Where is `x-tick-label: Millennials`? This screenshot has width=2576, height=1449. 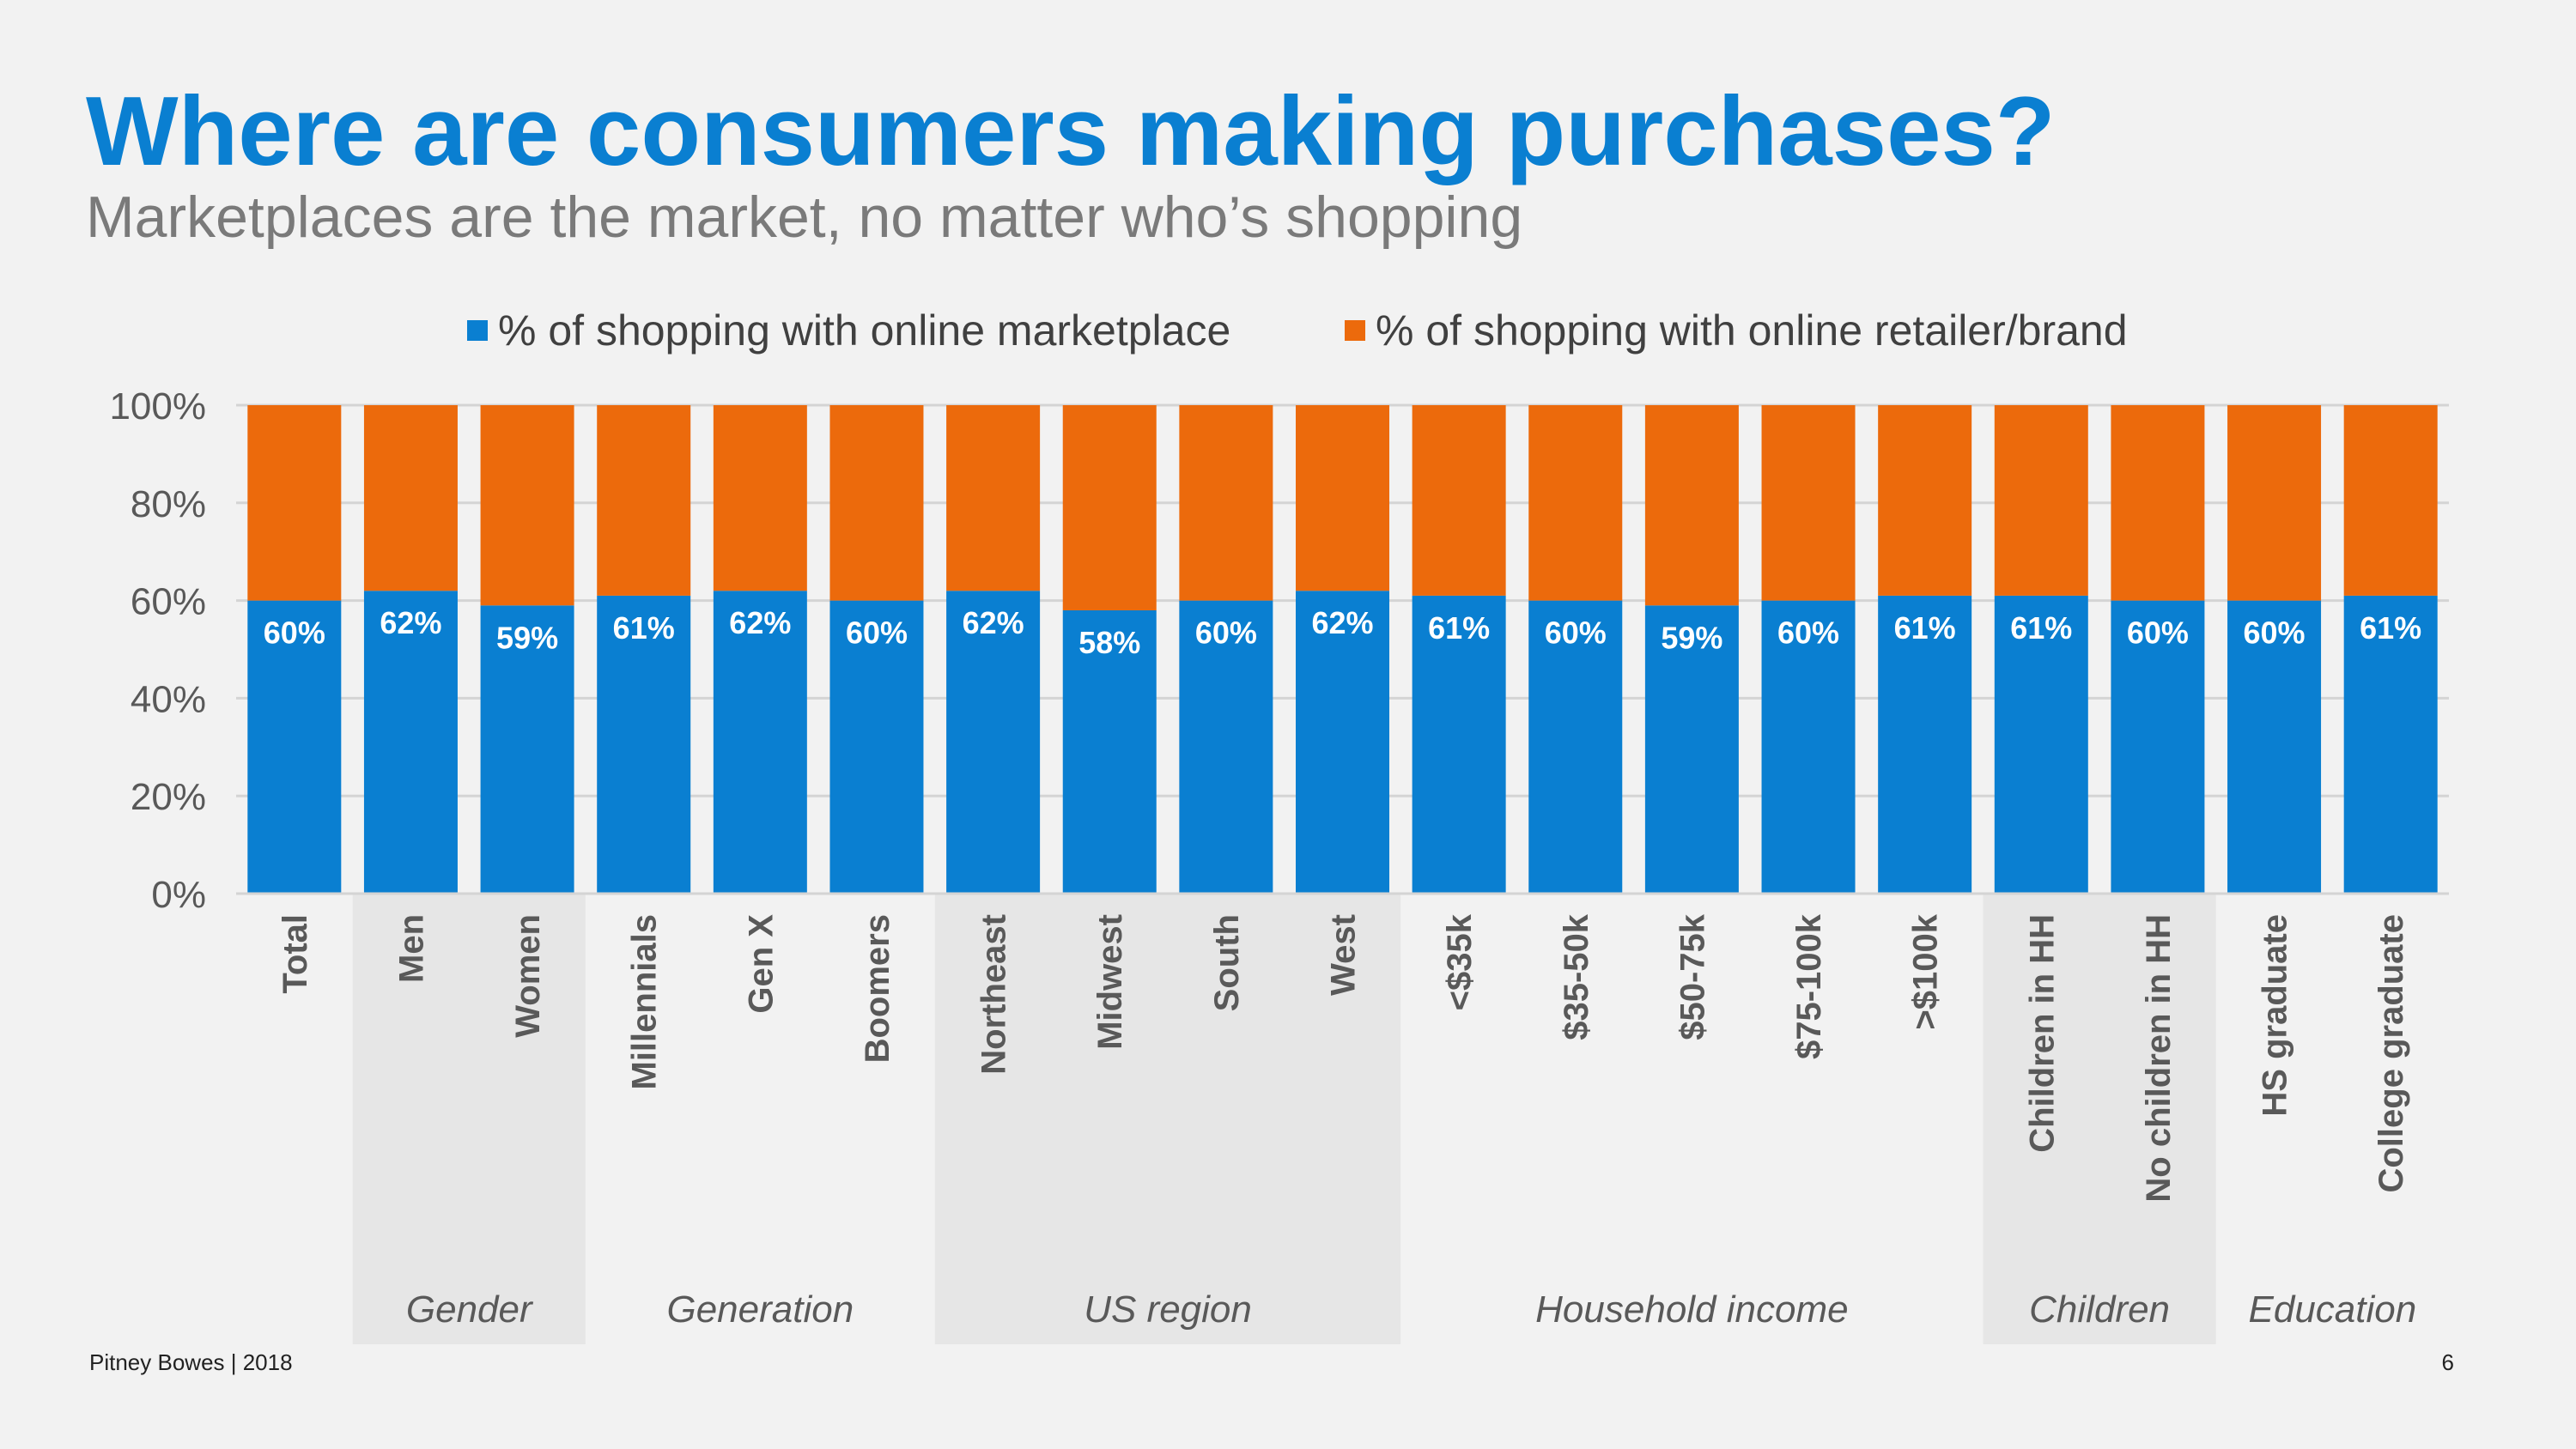
x-tick-label: Millennials is located at coordinates (645, 1002).